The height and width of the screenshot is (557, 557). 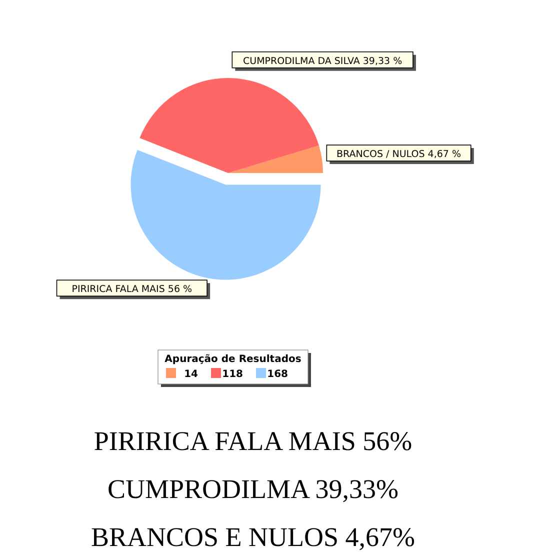 I want to click on data-label: CUMPRODILMA DA SILVA 39,33 %, so click(x=322, y=61).